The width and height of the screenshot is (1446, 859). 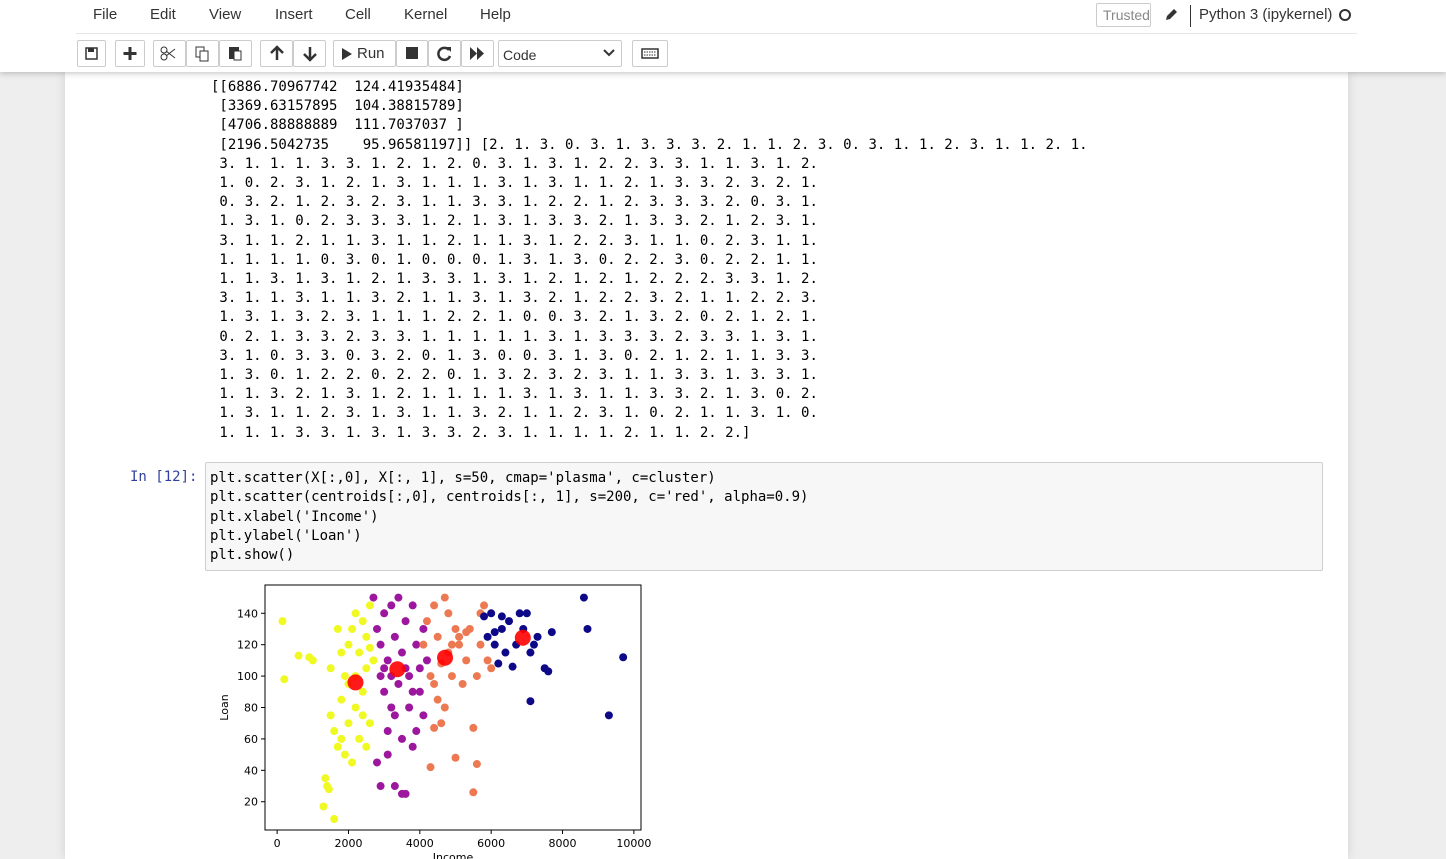 What do you see at coordinates (294, 14) in the screenshot?
I see `menu-item: Insert` at bounding box center [294, 14].